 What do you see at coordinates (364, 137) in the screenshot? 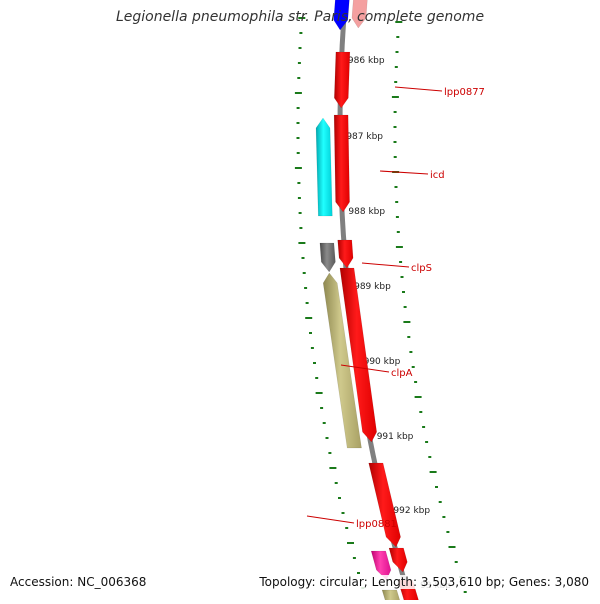
I see `scale-label: 987 kbp` at bounding box center [364, 137].